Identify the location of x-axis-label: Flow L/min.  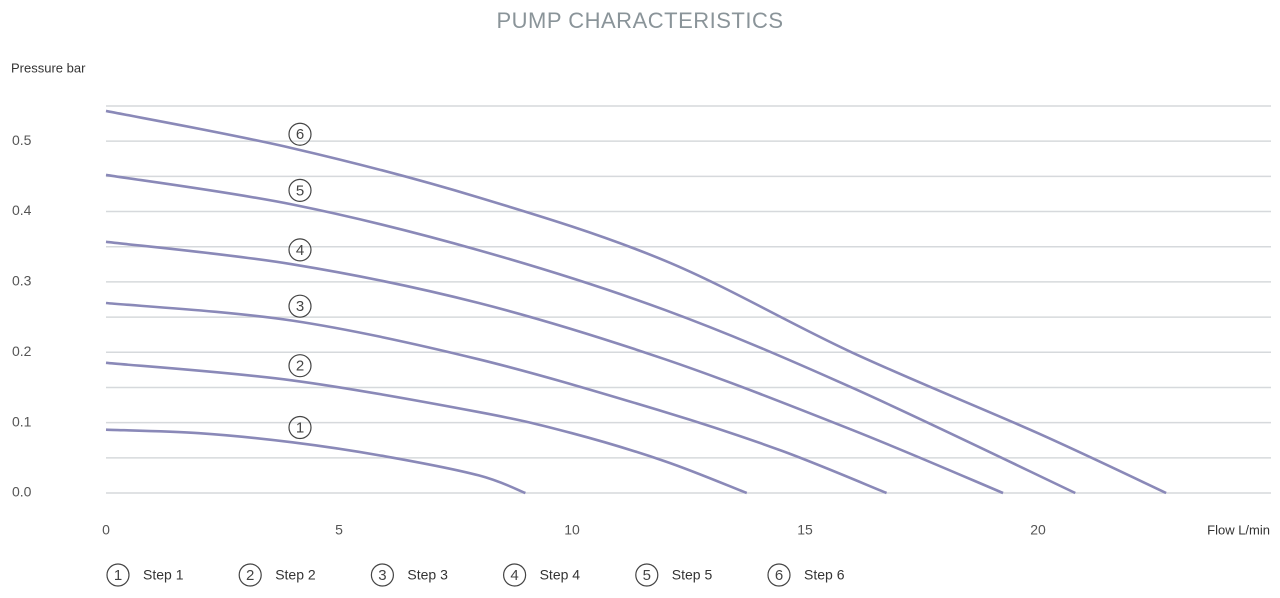
(1238, 529).